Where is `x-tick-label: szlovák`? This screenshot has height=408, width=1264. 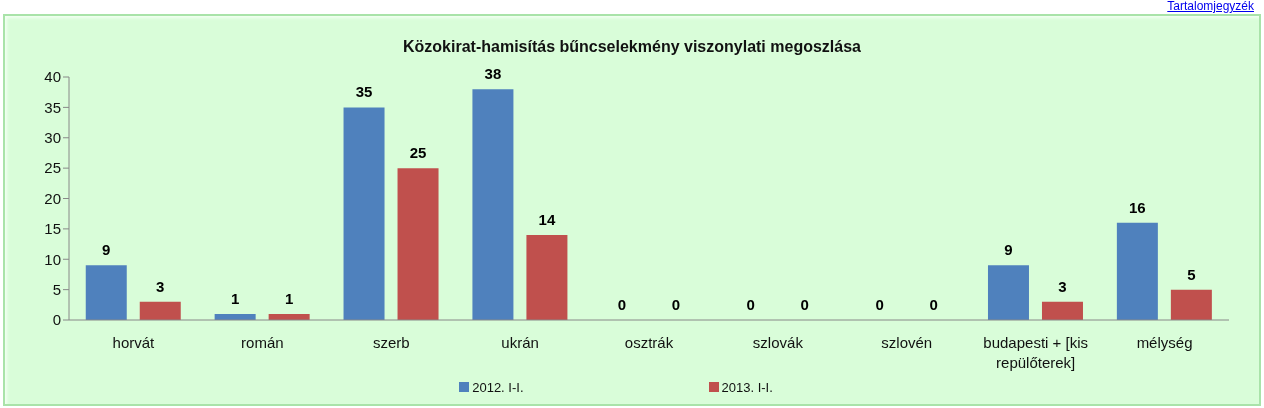 x-tick-label: szlovák is located at coordinates (778, 342).